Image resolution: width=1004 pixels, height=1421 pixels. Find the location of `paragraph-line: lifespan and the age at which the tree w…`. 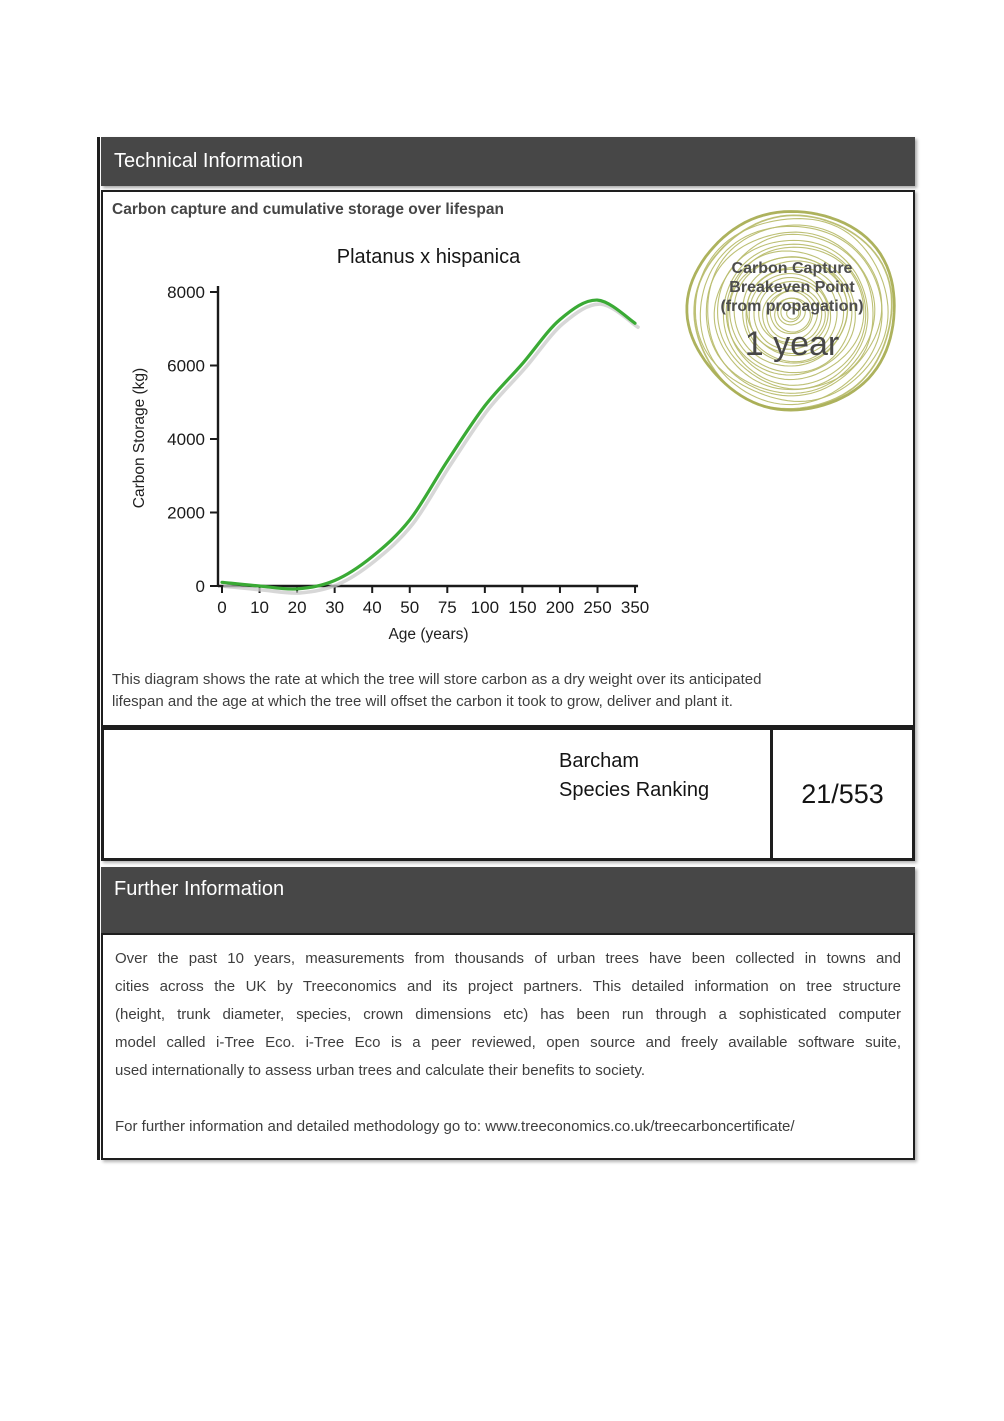

paragraph-line: lifespan and the age at which the tree w… is located at coordinates (422, 701).